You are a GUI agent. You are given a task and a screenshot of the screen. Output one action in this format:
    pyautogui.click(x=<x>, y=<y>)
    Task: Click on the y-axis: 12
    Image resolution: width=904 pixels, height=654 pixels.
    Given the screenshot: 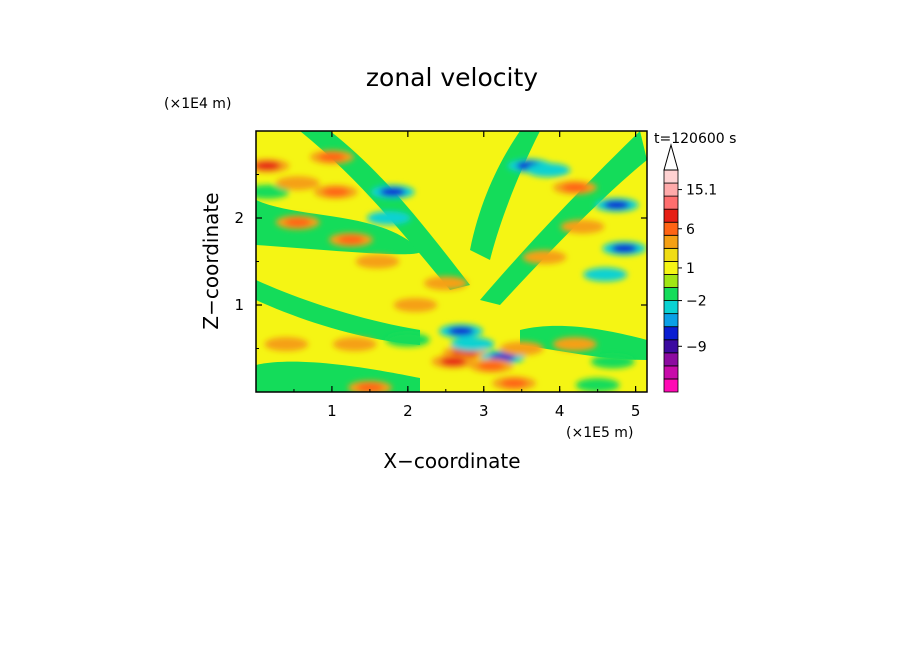 What is the action you would take?
    pyautogui.click(x=440, y=261)
    